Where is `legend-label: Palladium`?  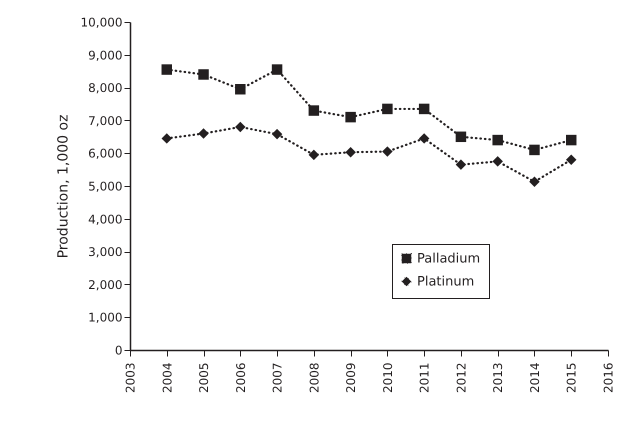 legend-label: Palladium is located at coordinates (448, 259).